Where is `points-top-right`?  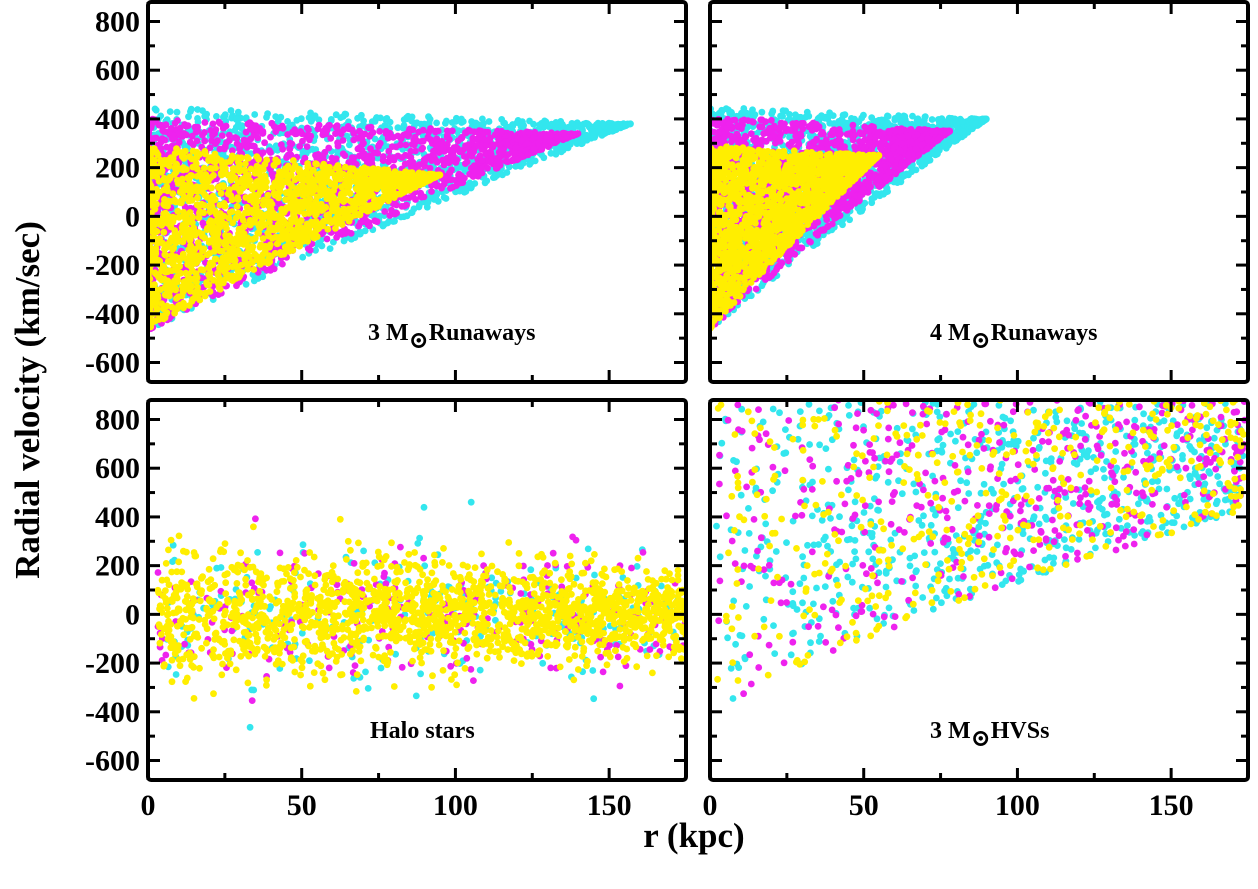 points-top-right is located at coordinates (850, 218).